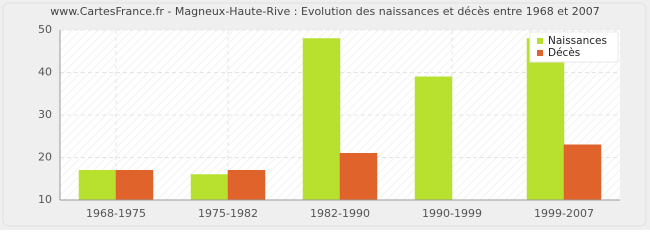 The image size is (650, 240). Describe the element at coordinates (45, 114) in the screenshot. I see `y-tick-label: 30` at that location.